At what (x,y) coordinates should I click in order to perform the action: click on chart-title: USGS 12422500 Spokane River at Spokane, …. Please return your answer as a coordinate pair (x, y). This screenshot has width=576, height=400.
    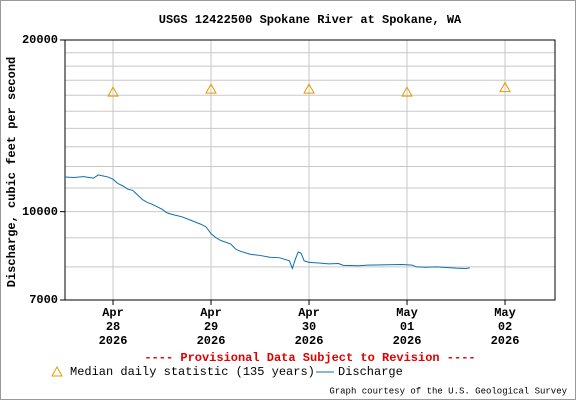
    Looking at the image, I should click on (310, 20).